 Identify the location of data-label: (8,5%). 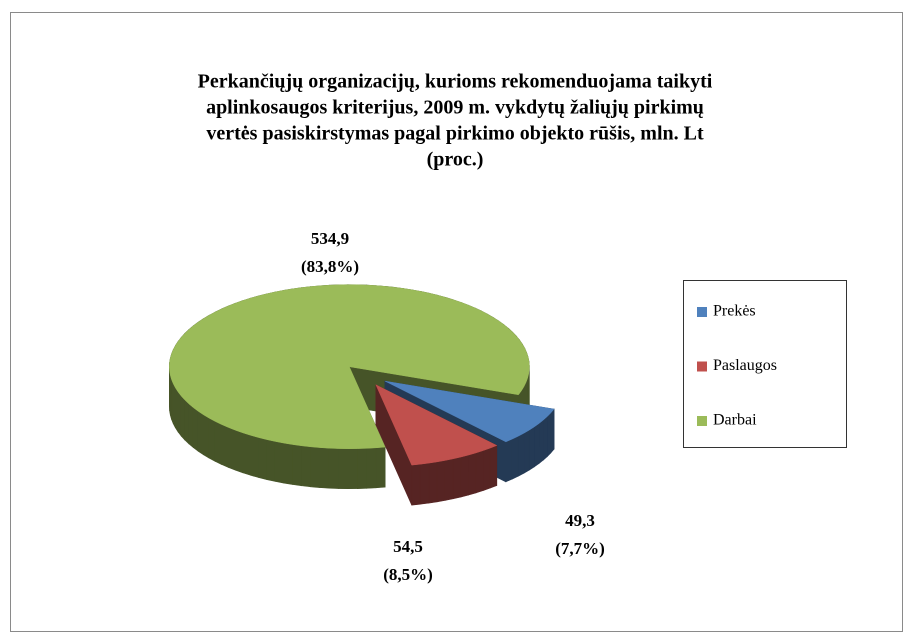
(408, 574).